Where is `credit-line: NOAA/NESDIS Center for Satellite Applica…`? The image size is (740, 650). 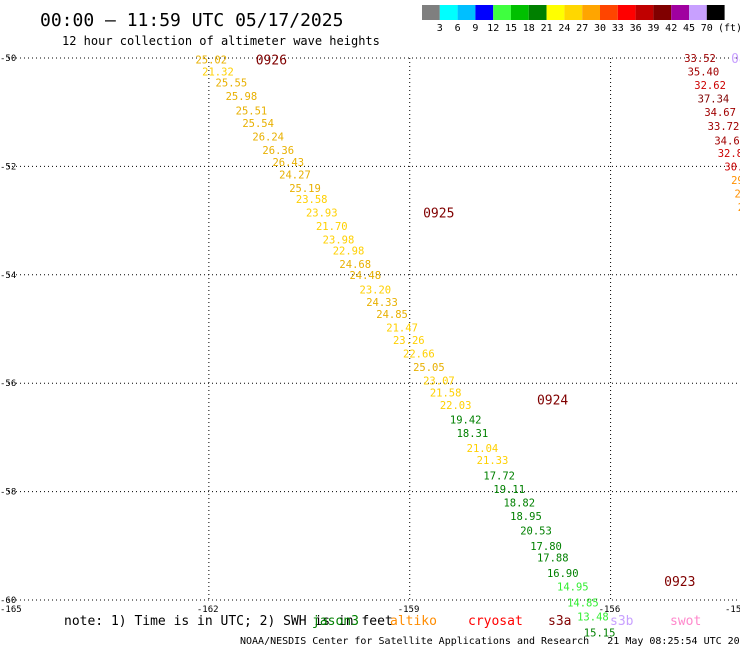
credit-line: NOAA/NESDIS Center for Satellite Applica… is located at coordinates (490, 641).